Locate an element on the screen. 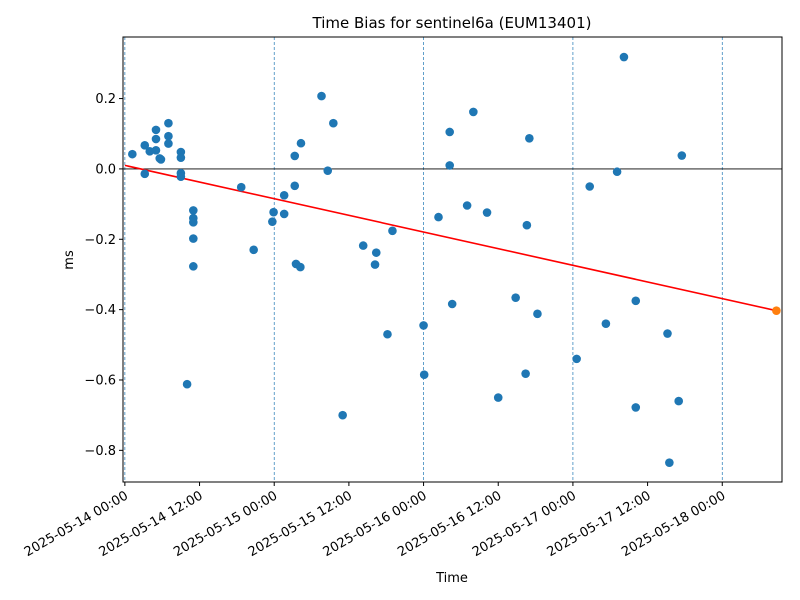  y-tick-label: −0.6 is located at coordinates (100, 380).